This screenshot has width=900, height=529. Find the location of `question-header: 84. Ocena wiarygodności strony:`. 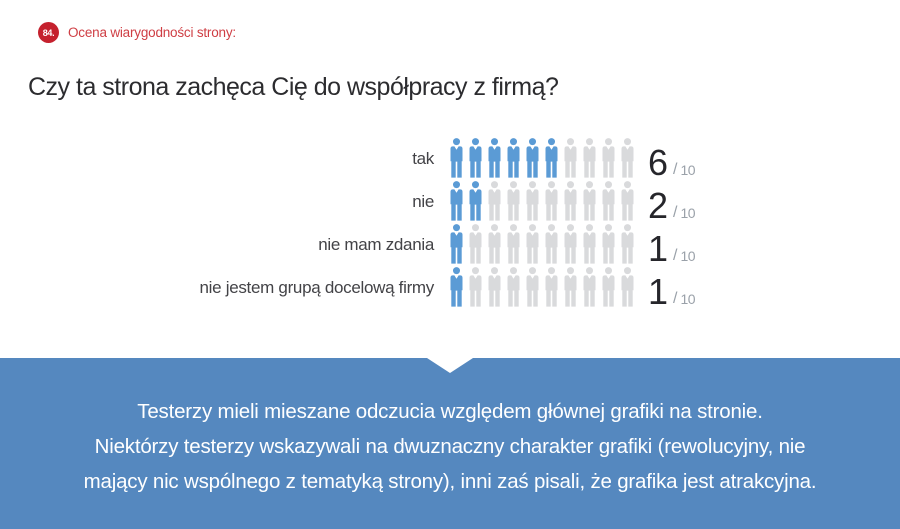

question-header: 84. Ocena wiarygodności strony: is located at coordinates (137, 32).